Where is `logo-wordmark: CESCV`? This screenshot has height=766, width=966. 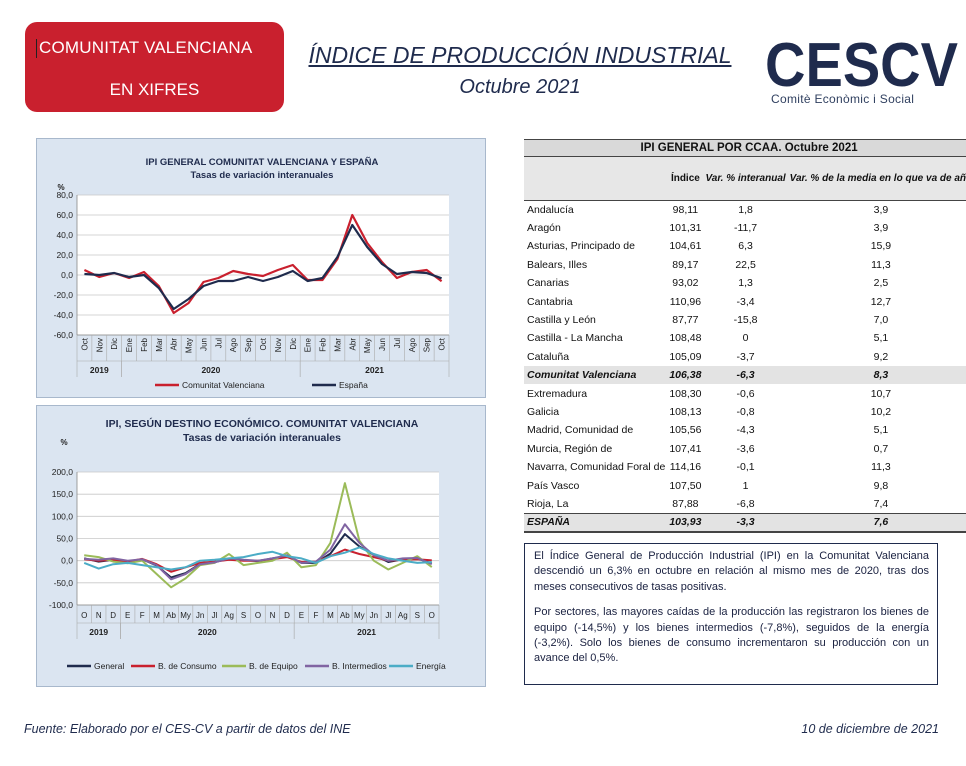
logo-wordmark: CESCV is located at coordinates (861, 65).